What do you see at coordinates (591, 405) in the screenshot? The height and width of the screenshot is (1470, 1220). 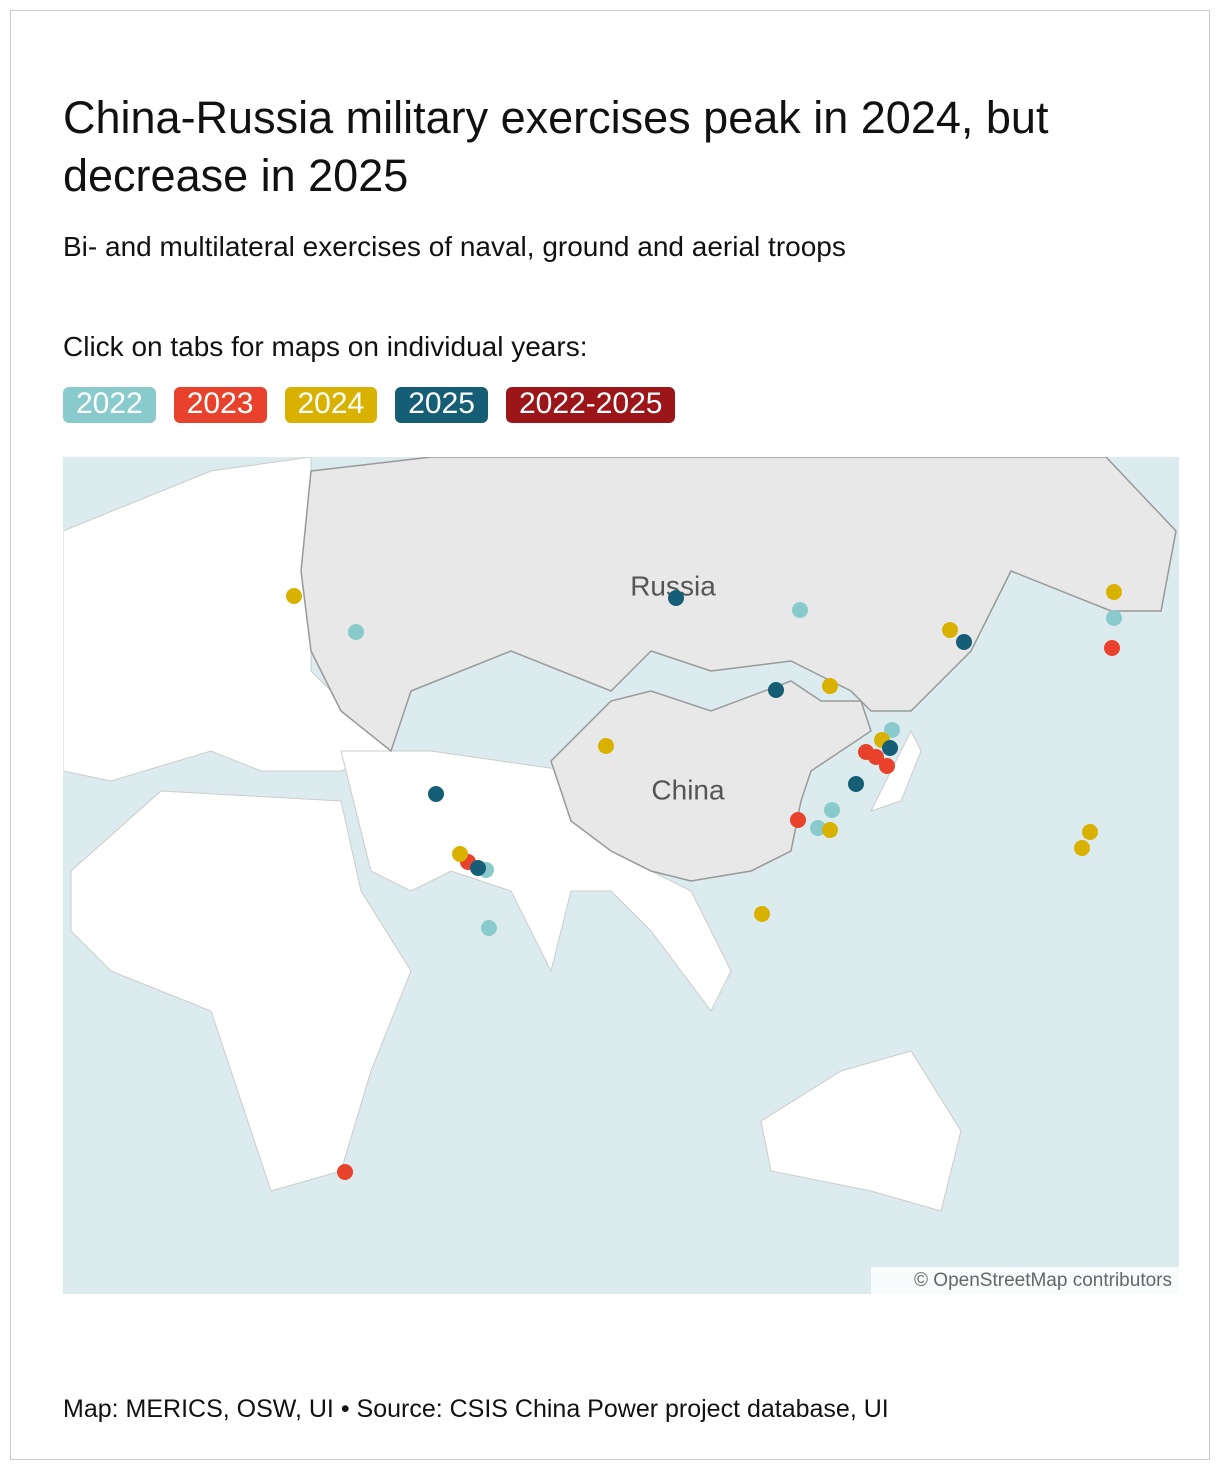 I see `year-tab: 2022-2025` at bounding box center [591, 405].